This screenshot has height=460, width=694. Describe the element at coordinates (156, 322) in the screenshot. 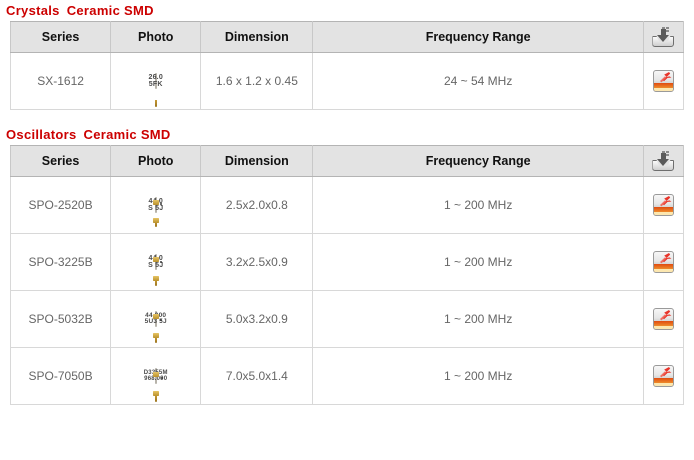

I see `photo-marking-line2: 5U3 5J` at that location.